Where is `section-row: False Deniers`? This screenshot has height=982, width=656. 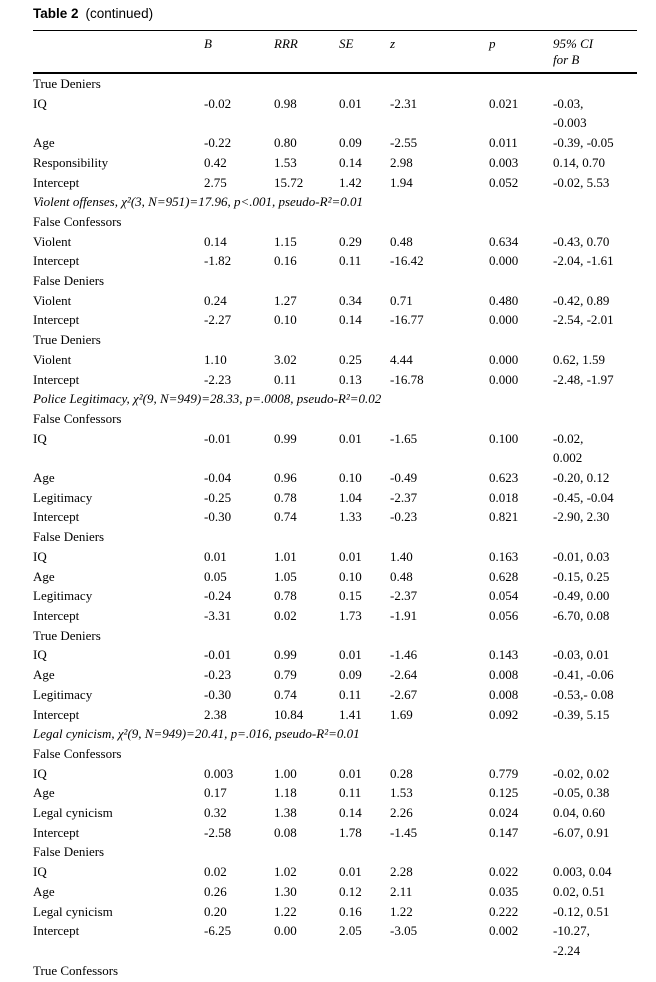
section-row: False Deniers is located at coordinates (335, 852).